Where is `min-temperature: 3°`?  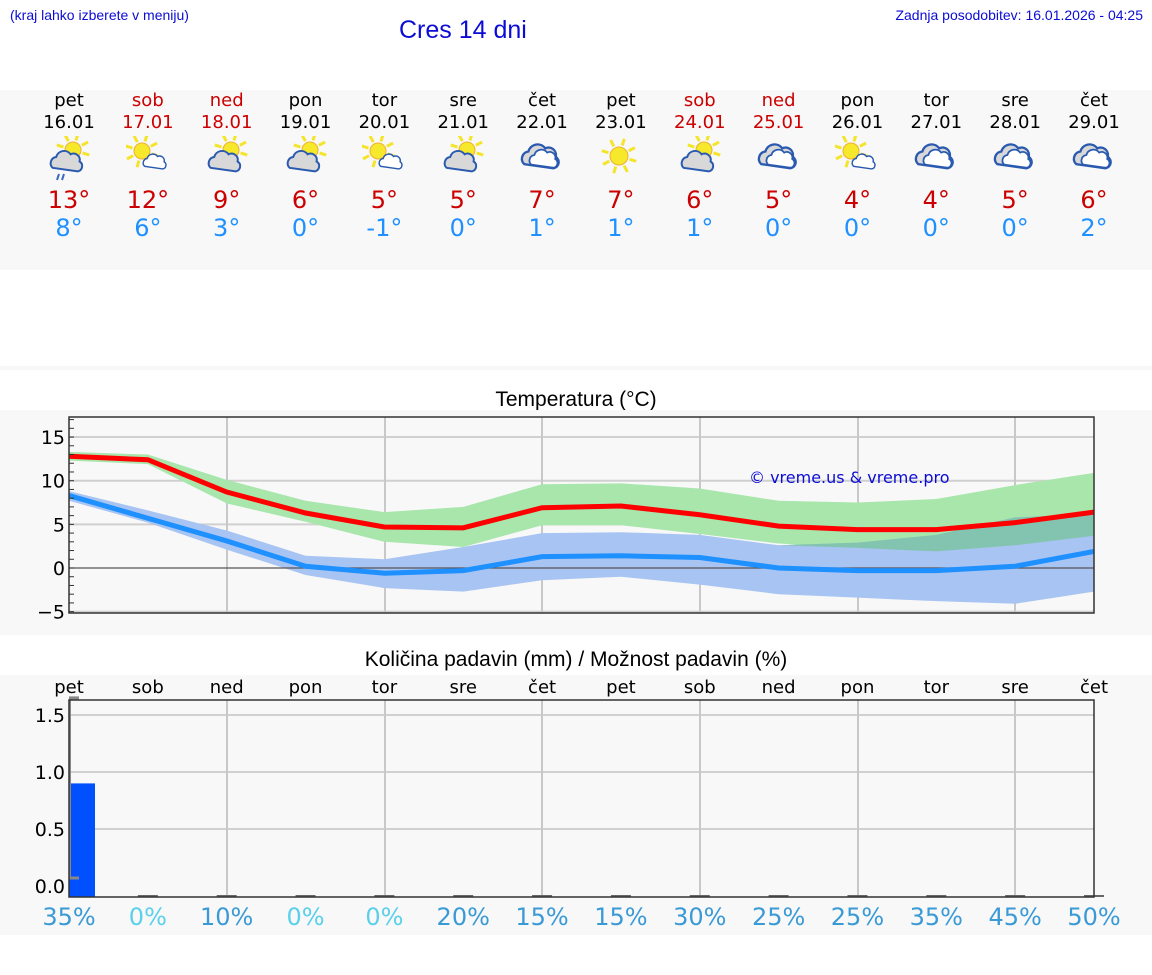 min-temperature: 3° is located at coordinates (227, 228).